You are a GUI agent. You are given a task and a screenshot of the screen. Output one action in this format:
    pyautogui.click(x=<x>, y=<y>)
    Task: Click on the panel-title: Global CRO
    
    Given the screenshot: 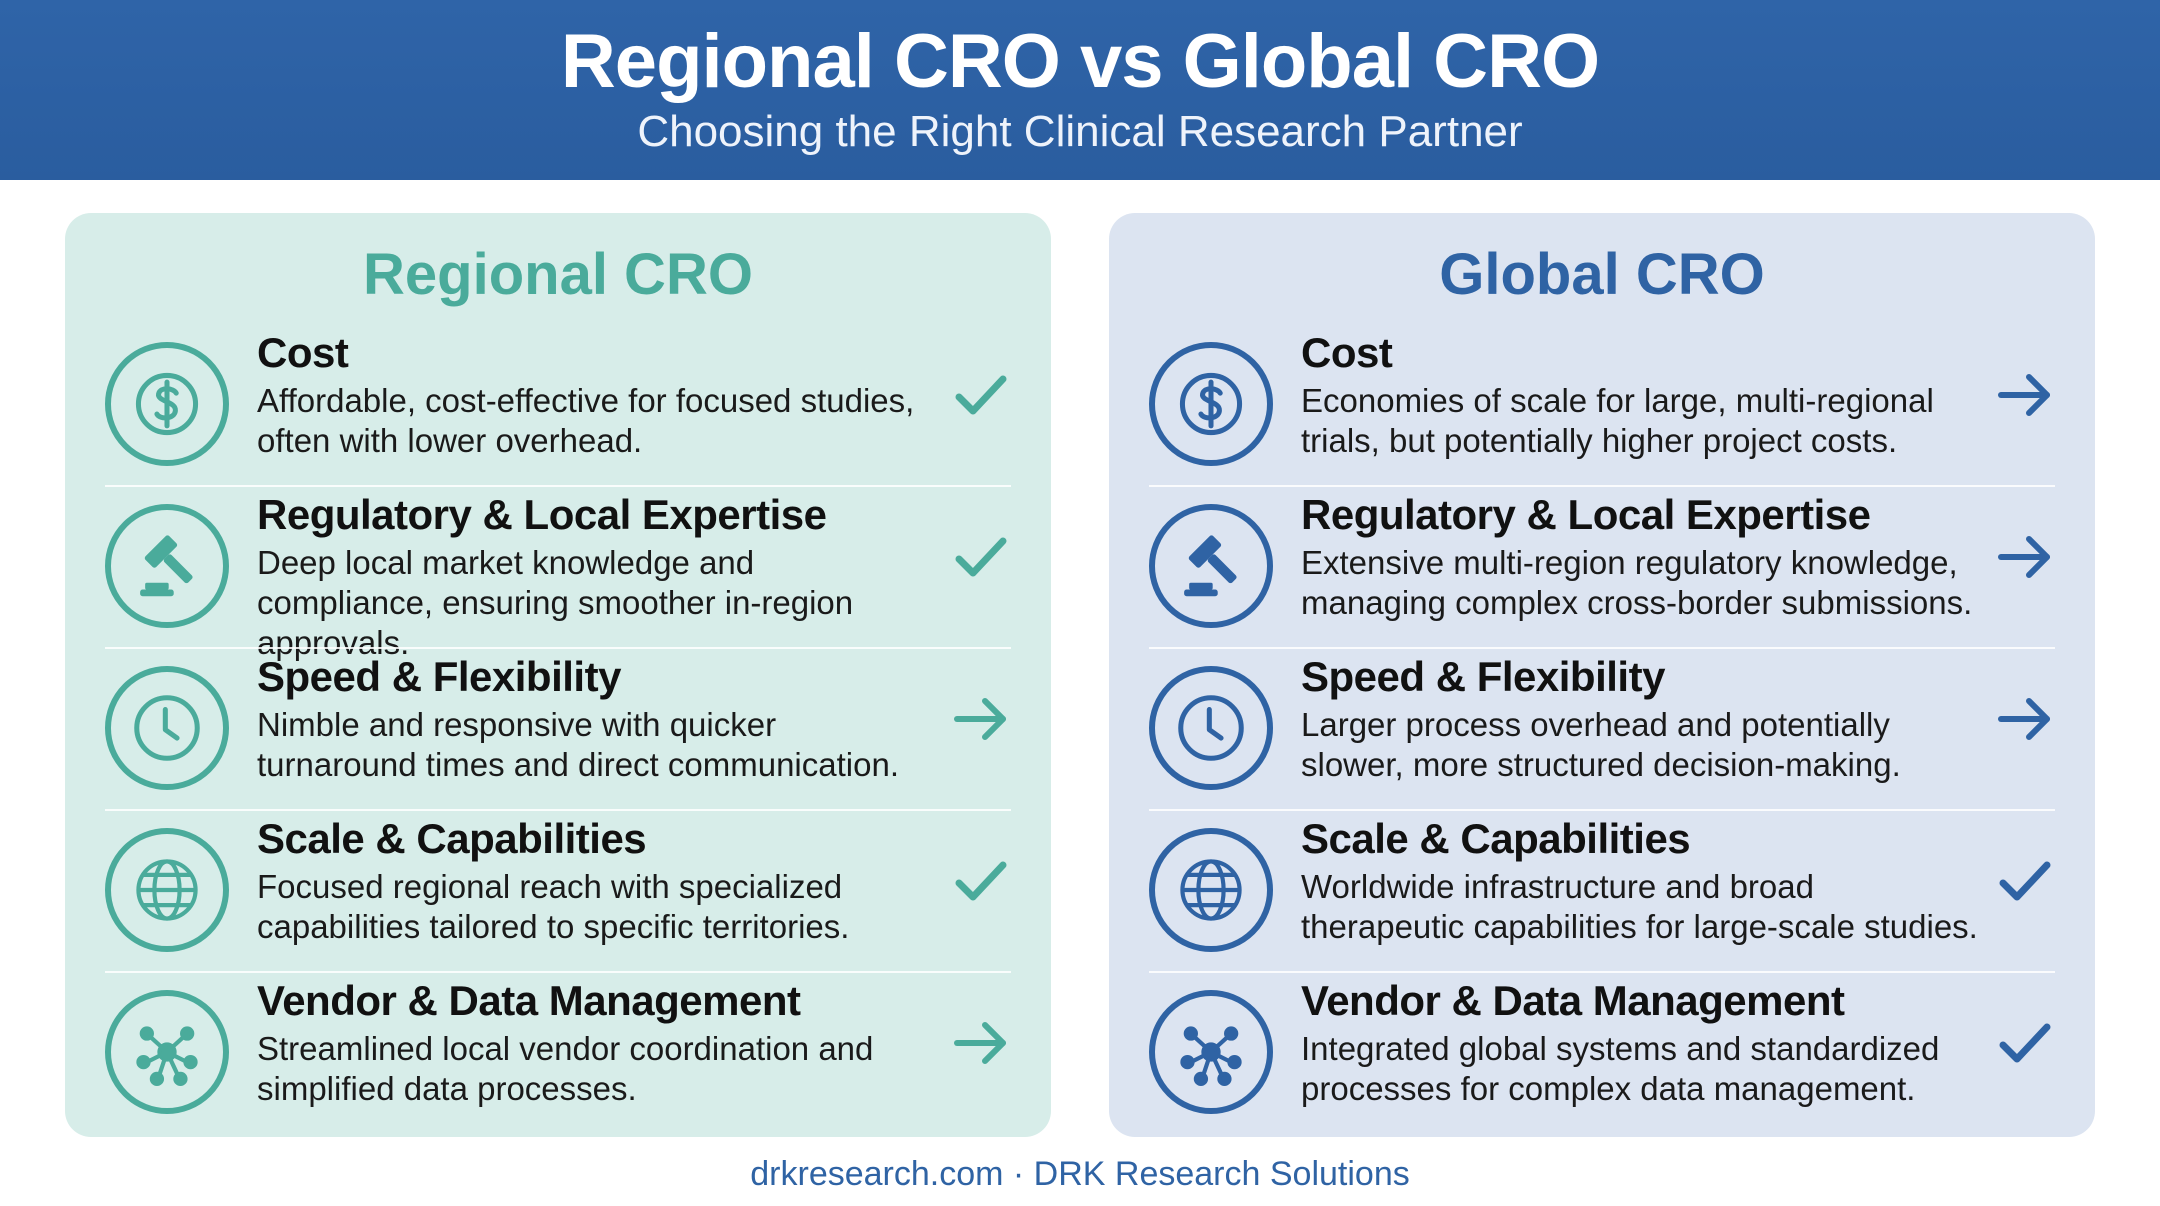 What is the action you would take?
    pyautogui.click(x=1602, y=274)
    